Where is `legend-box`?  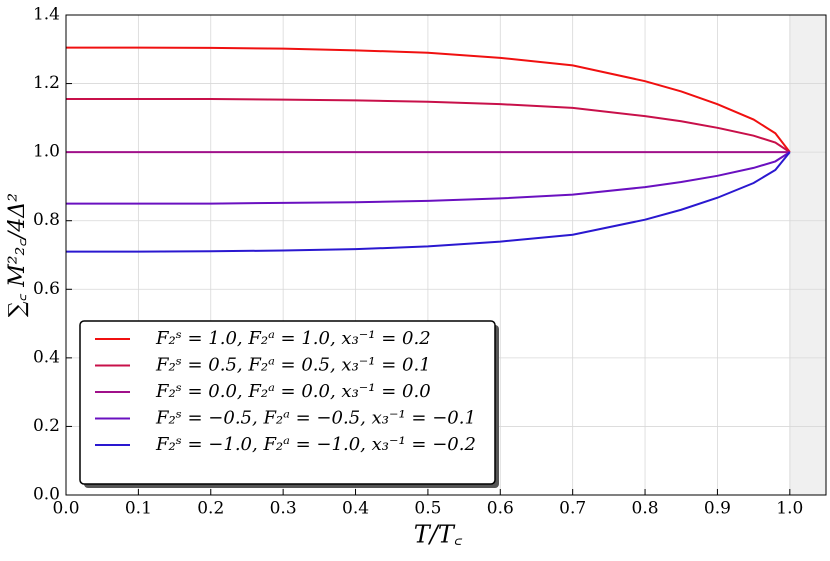 legend-box is located at coordinates (287, 402).